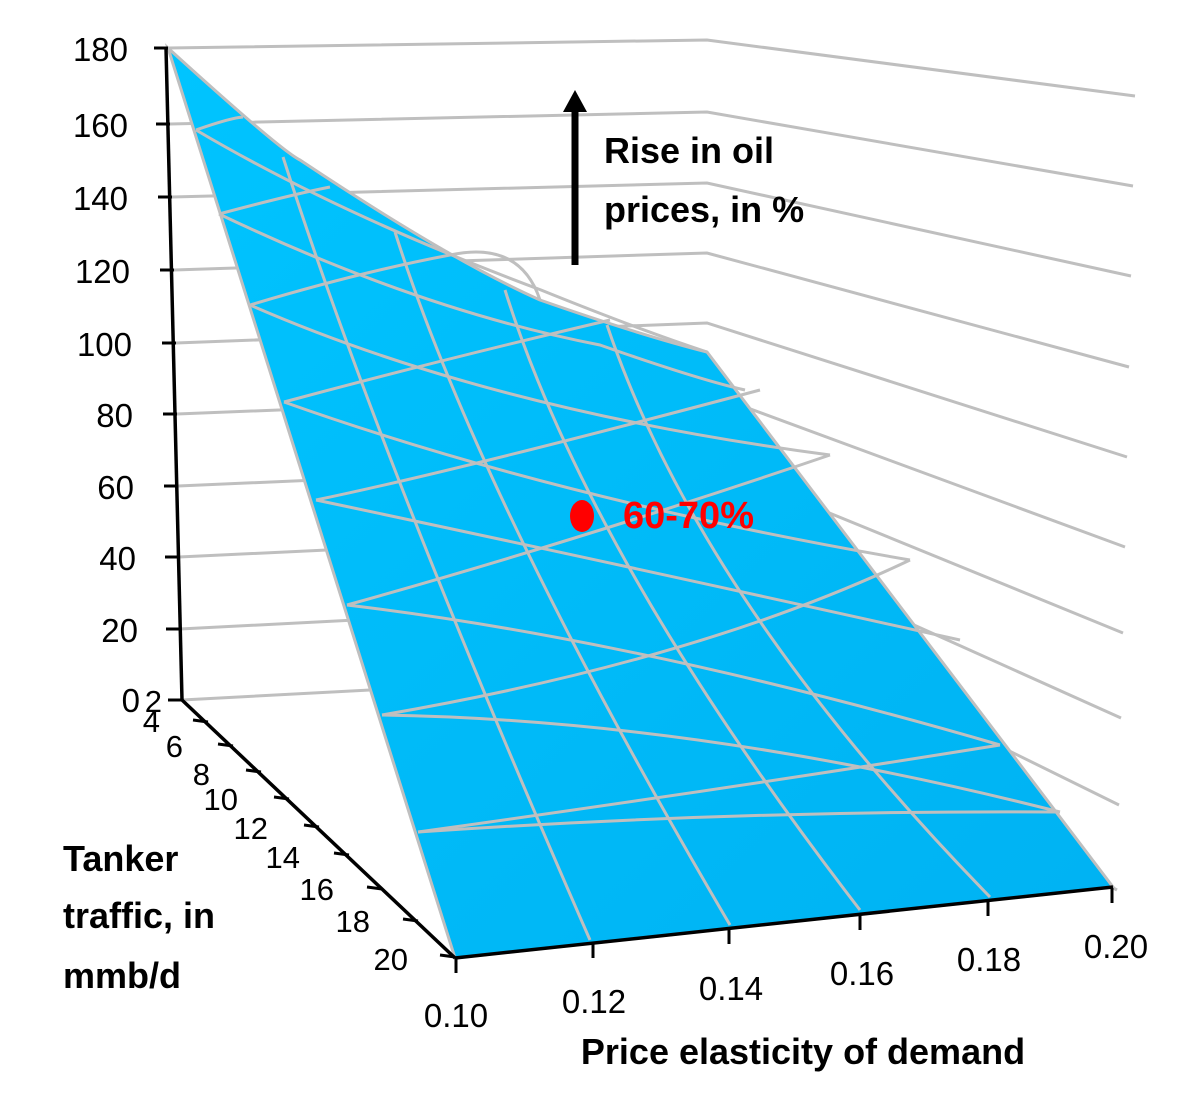 This screenshot has height=1095, width=1200. Describe the element at coordinates (456, 1015) in the screenshot. I see `x-tick: 0.10` at that location.